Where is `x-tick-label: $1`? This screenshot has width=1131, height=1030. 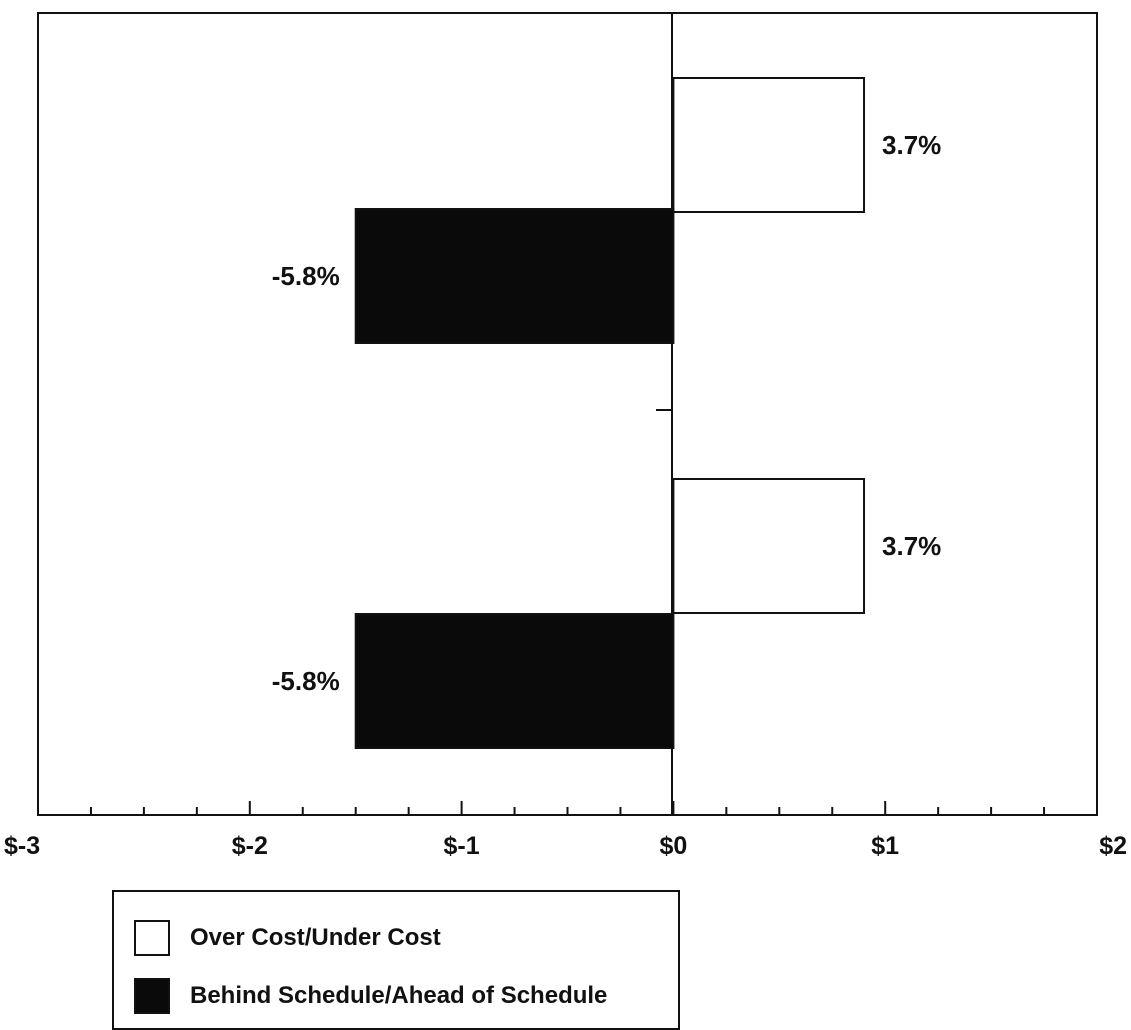
x-tick-label: $1 is located at coordinates (885, 846).